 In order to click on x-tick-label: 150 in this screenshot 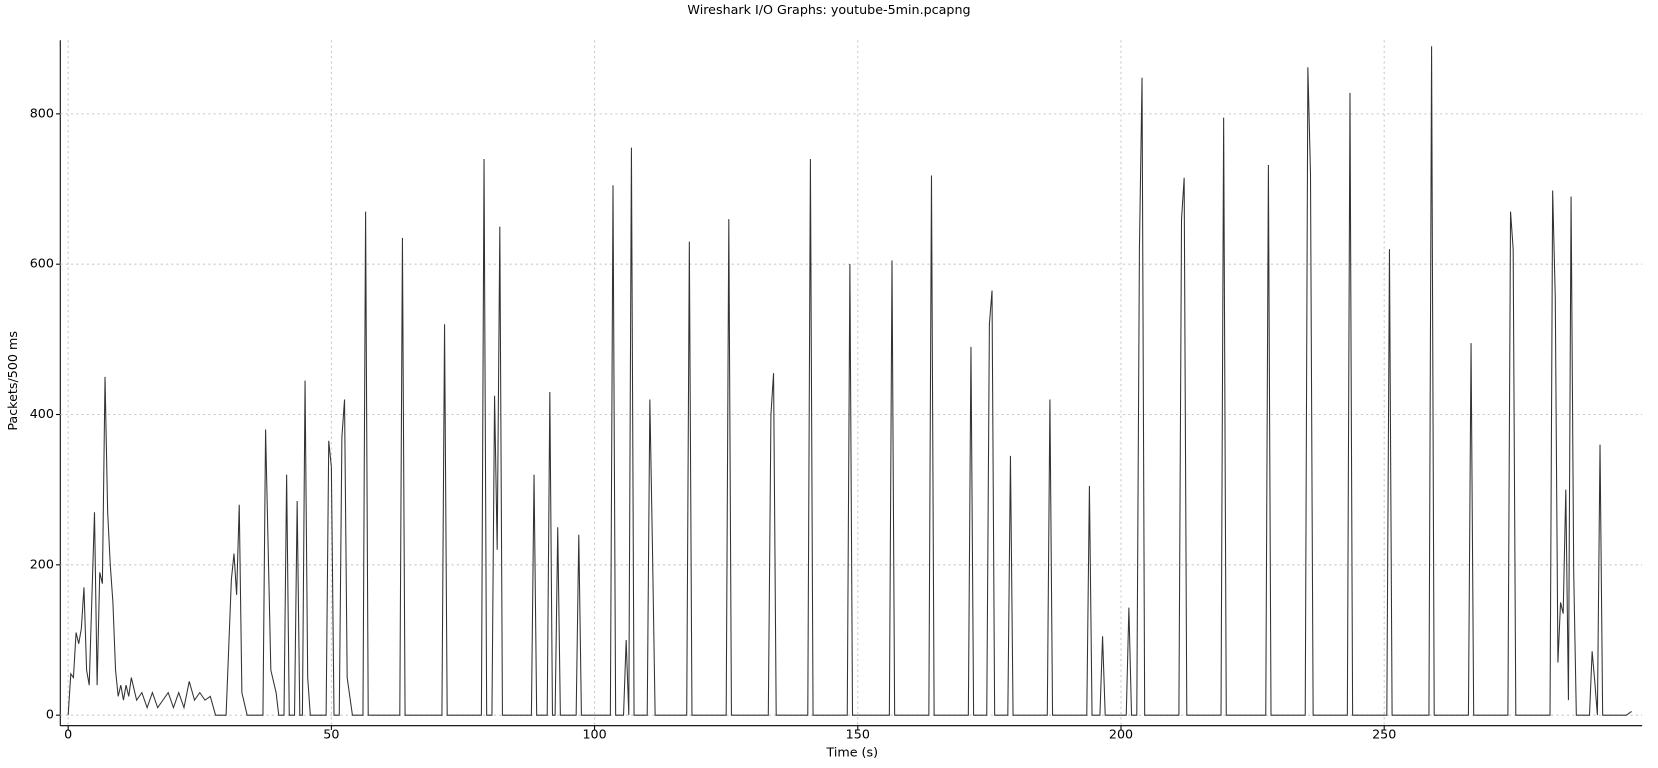, I will do `click(858, 734)`.